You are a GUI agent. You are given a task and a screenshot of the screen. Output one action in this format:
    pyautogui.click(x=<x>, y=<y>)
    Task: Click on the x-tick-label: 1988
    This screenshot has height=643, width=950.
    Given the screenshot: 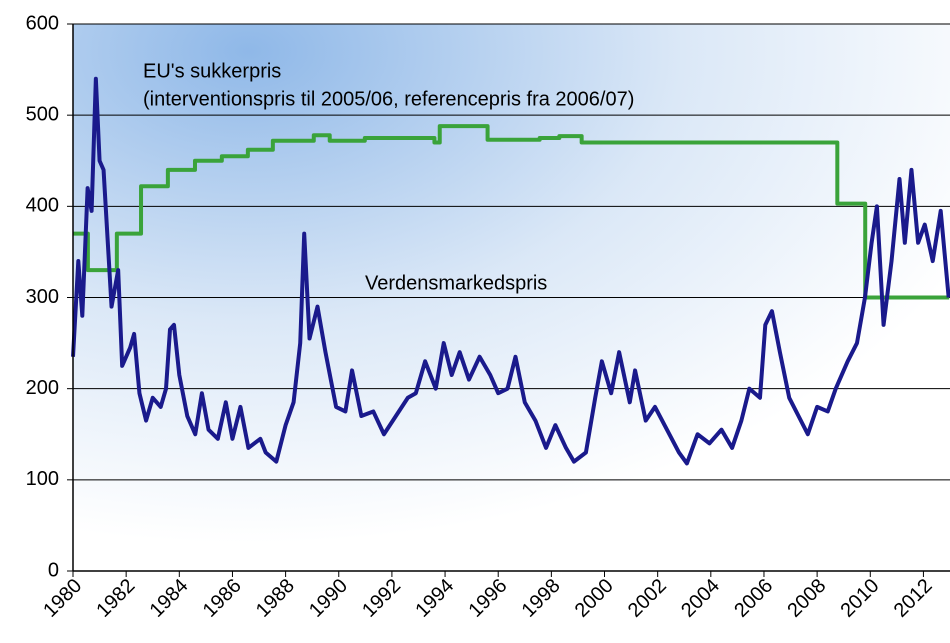 What is the action you would take?
    pyautogui.click(x=275, y=598)
    